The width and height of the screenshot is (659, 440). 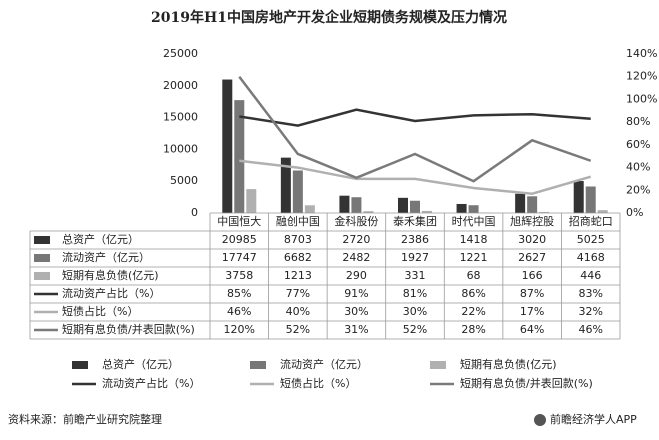 What do you see at coordinates (532, 239) in the screenshot?
I see `table-cell: 3020` at bounding box center [532, 239].